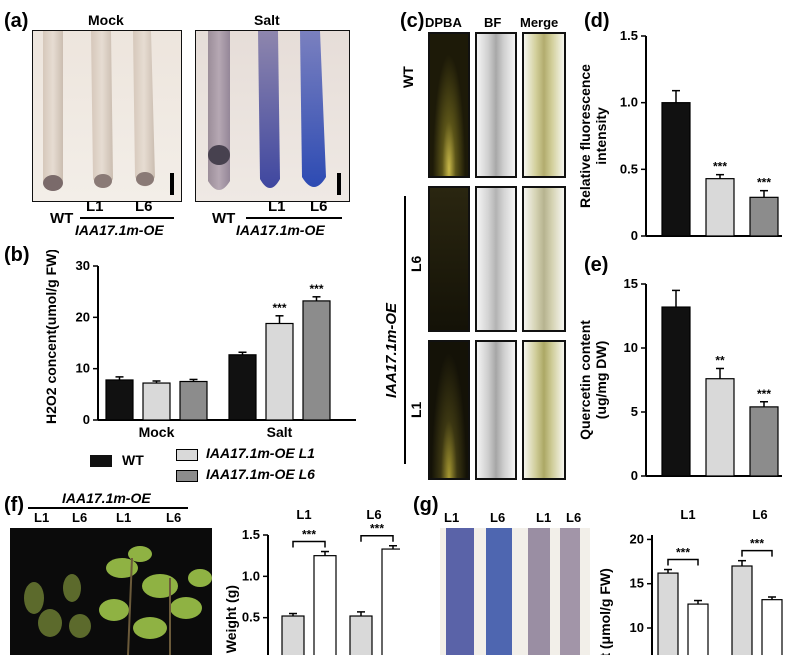 The width and height of the screenshot is (800, 655). Describe the element at coordinates (601, 136) in the screenshot. I see `d-y-axis-label-line2: intensity` at that location.